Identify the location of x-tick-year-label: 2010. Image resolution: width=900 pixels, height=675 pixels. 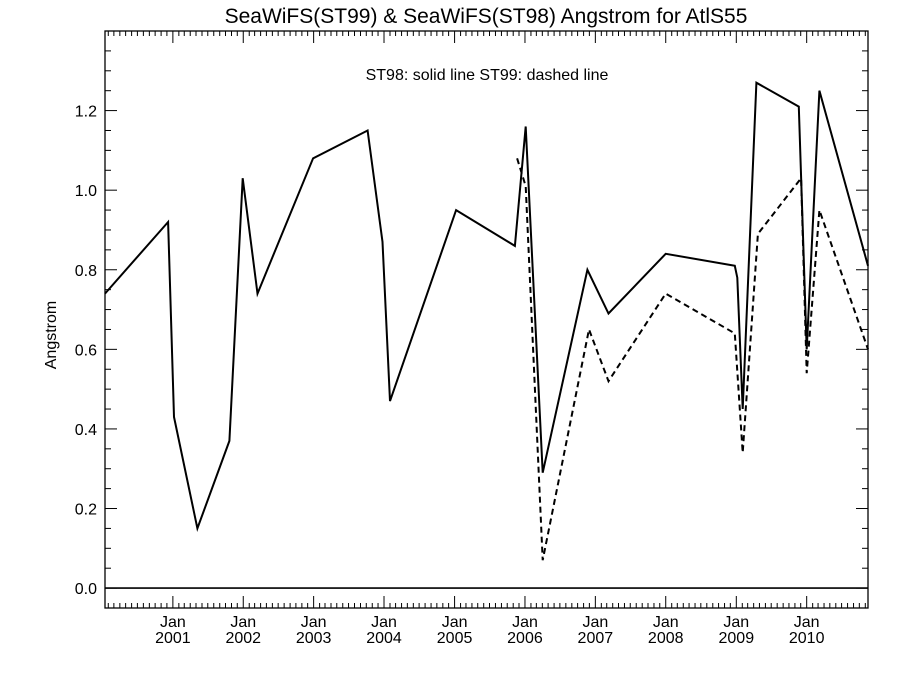
(807, 638).